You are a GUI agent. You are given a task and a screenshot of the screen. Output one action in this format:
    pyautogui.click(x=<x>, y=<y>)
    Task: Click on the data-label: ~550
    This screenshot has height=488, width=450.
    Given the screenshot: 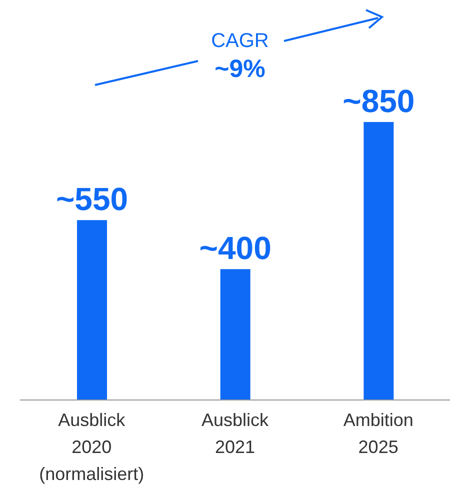 What is the action you would take?
    pyautogui.click(x=92, y=199)
    